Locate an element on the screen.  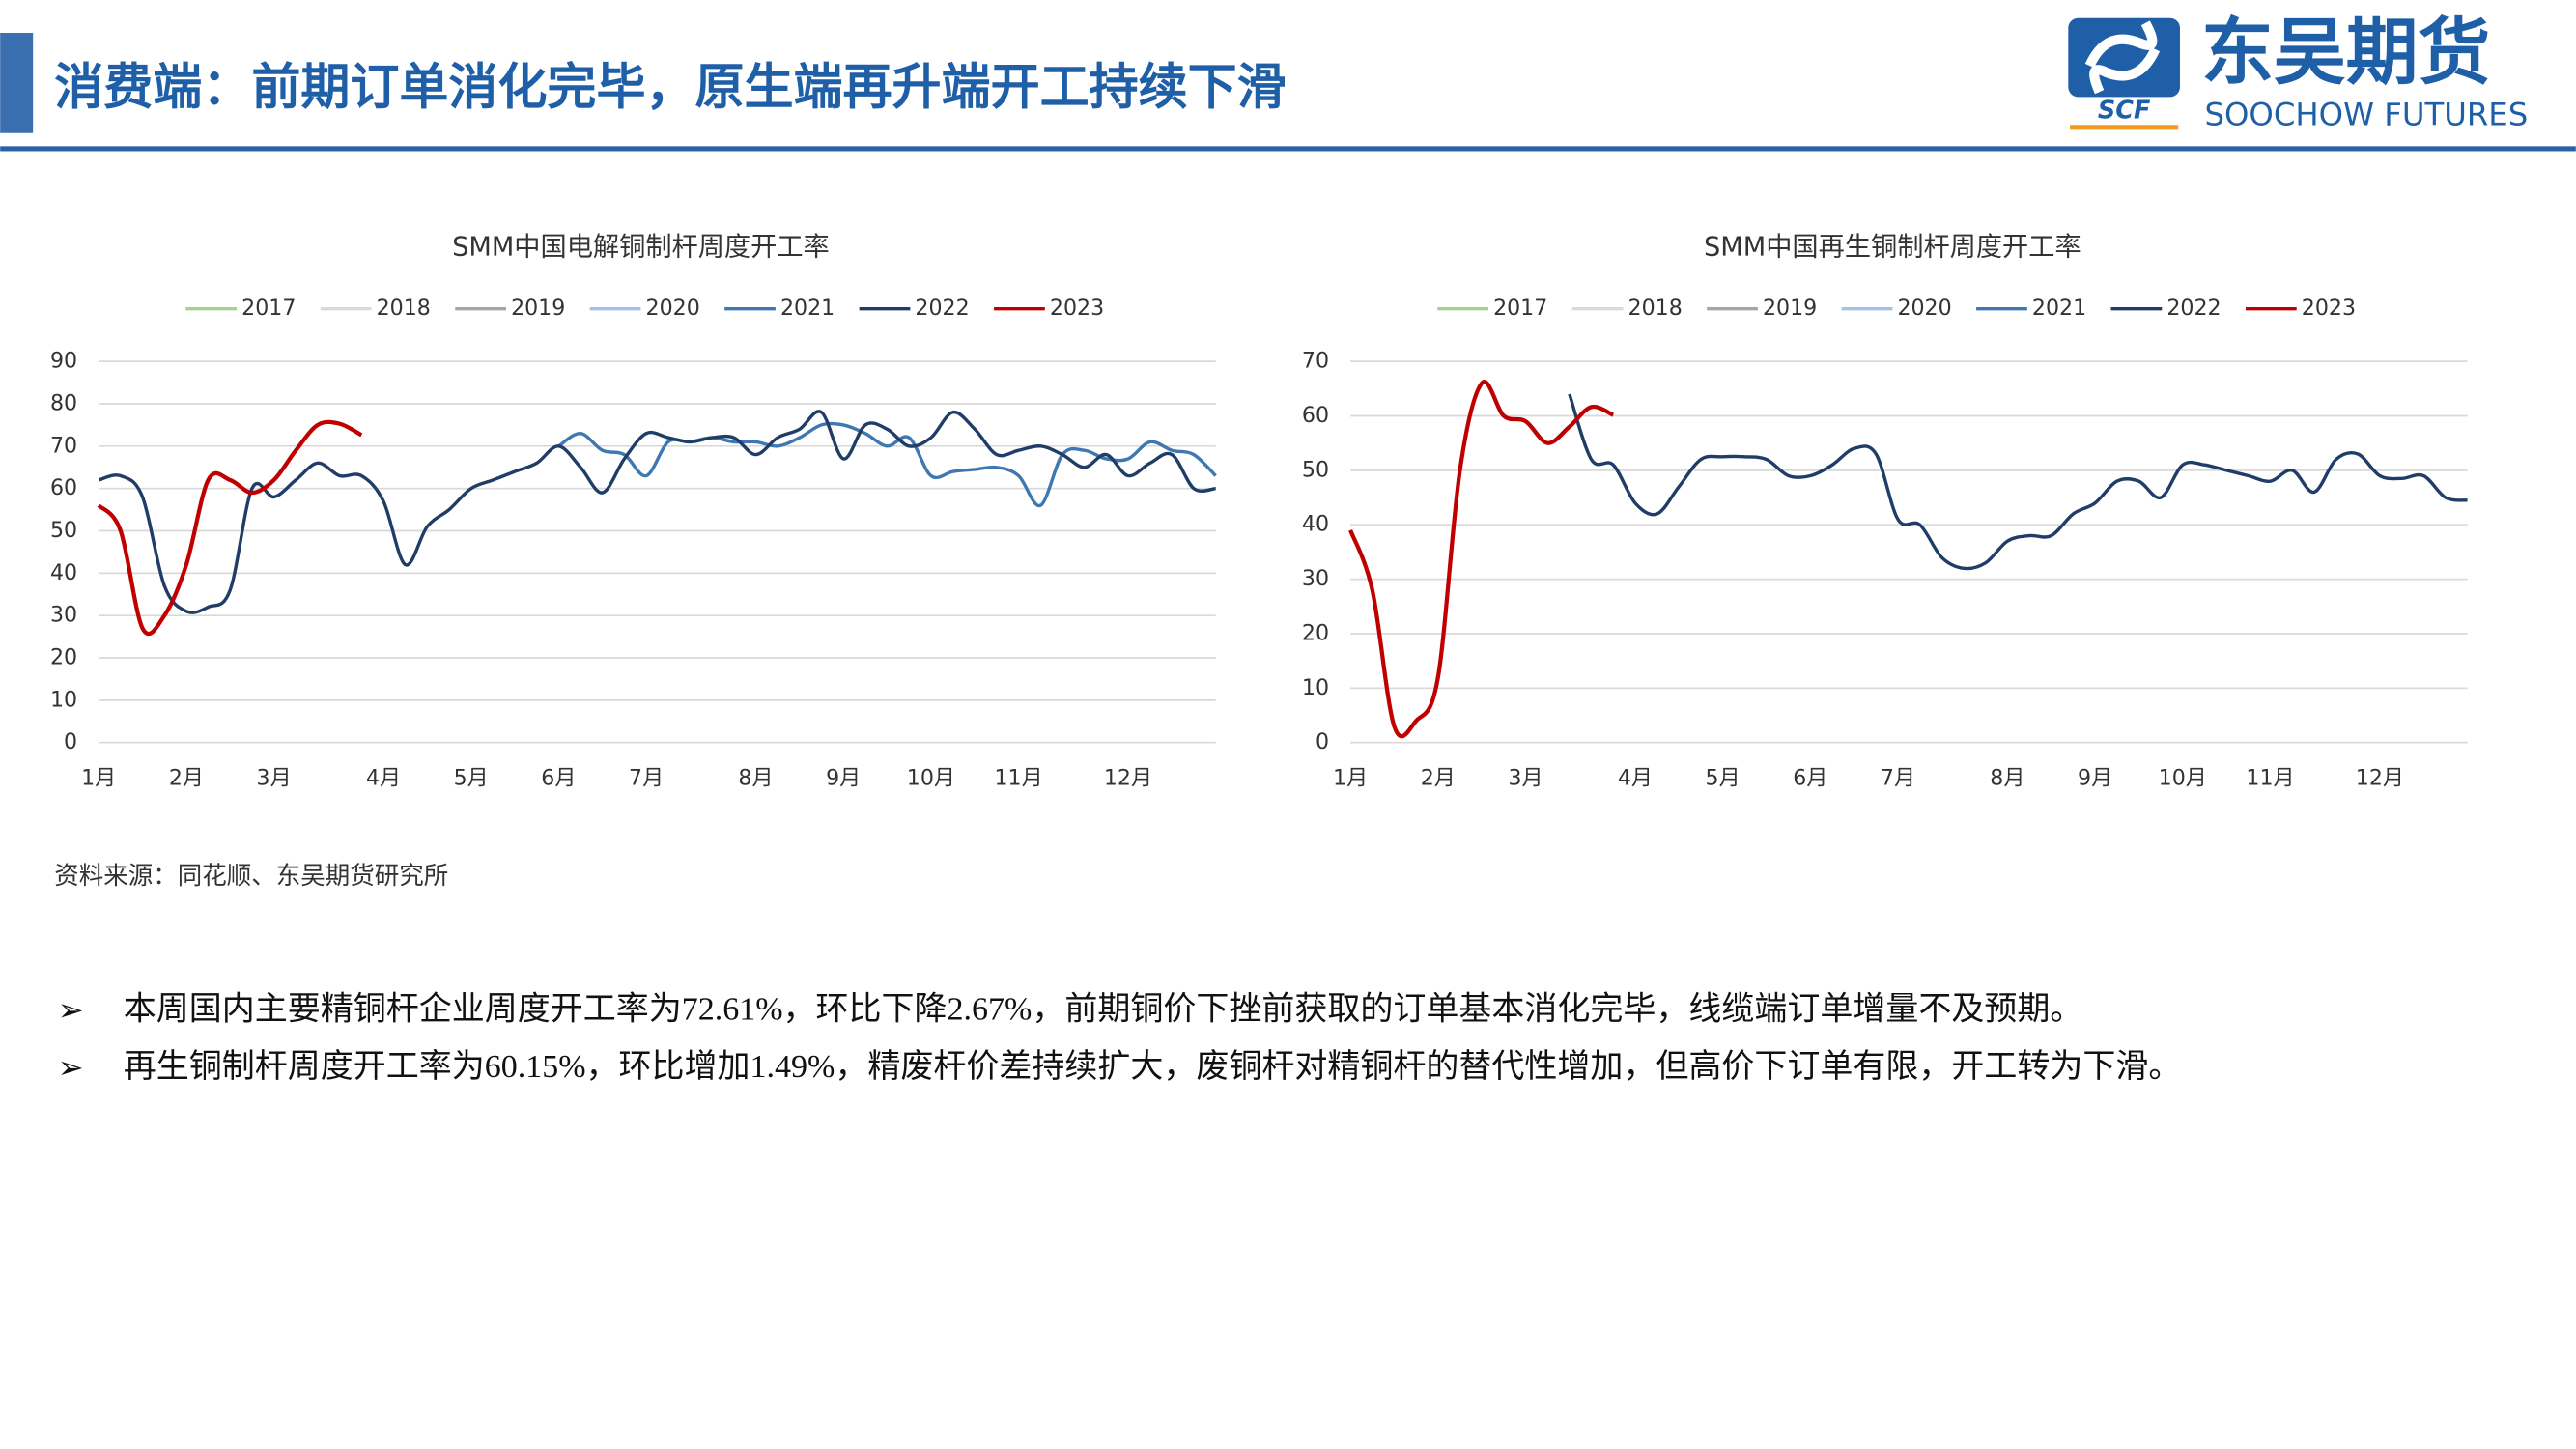
source-note: 资料来源：同花顺、东吴期货研究所 is located at coordinates (251, 876).